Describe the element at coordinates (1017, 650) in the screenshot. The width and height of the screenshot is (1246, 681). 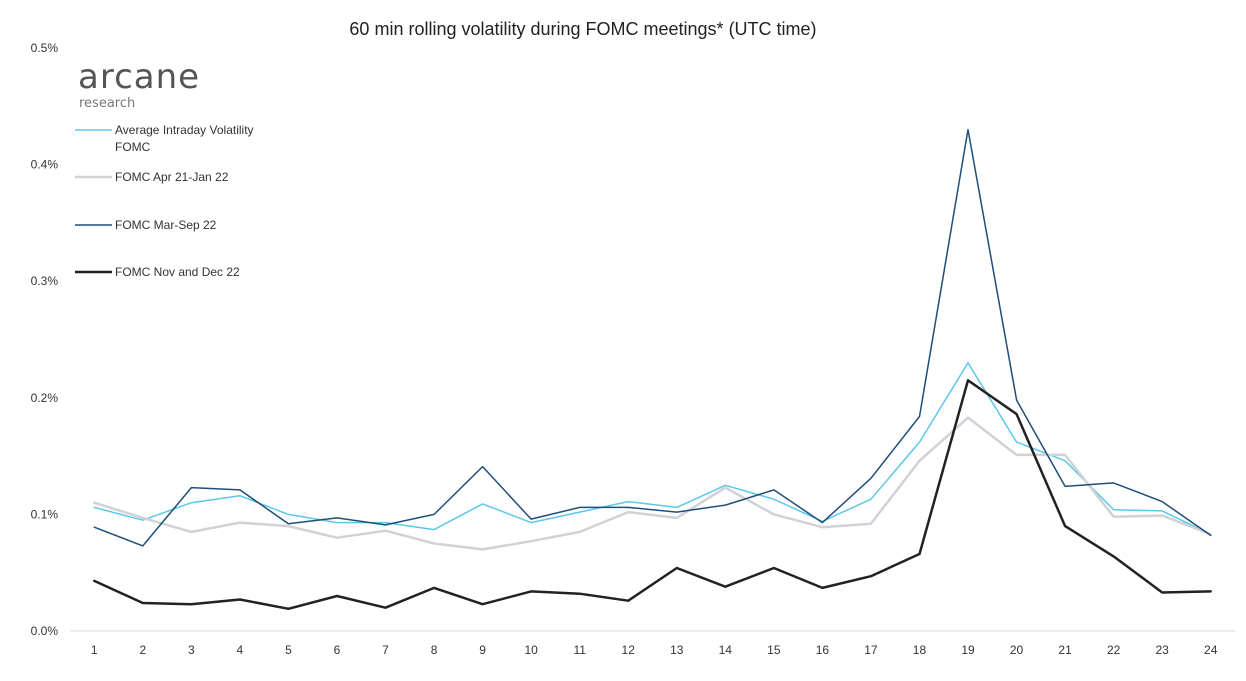
I see `x-tick-label: 20` at that location.